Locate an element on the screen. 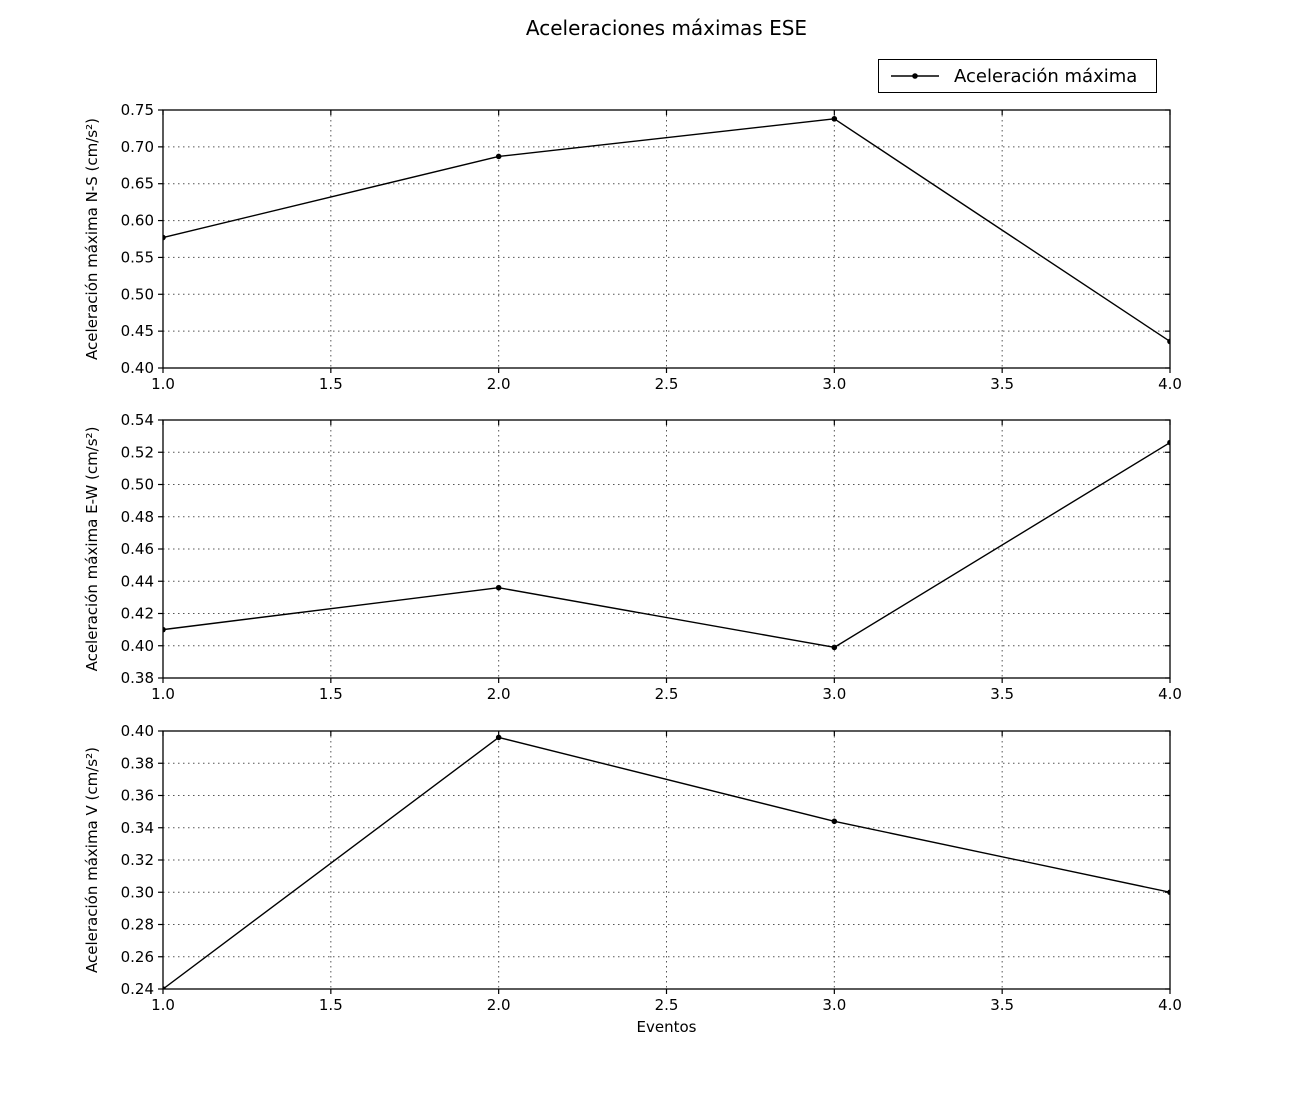  legend-point-marker is located at coordinates (915, 76).